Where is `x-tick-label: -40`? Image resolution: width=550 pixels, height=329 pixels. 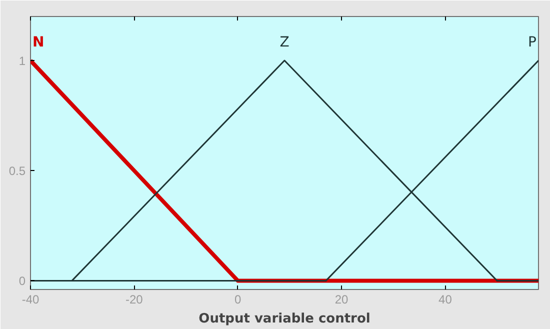
x-tick-label: -40 is located at coordinates (31, 299).